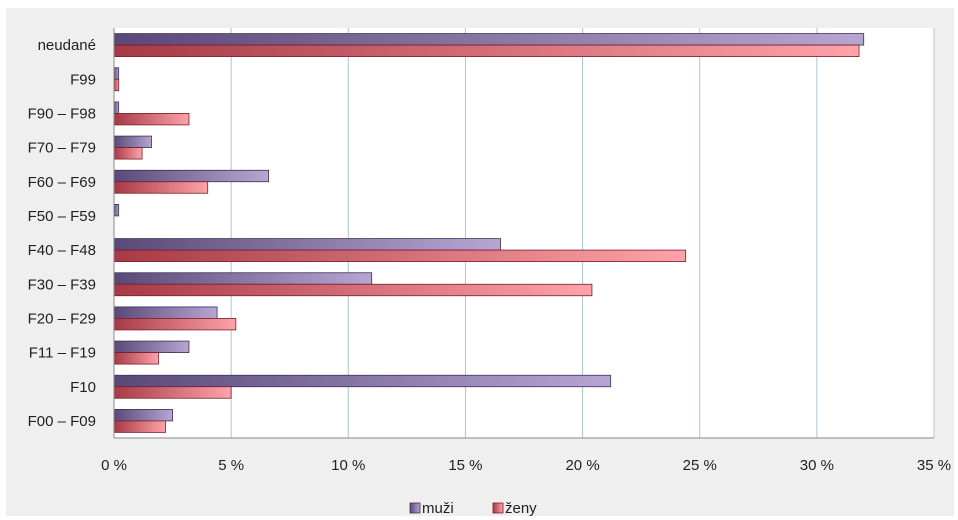 This screenshot has height=520, width=958. What do you see at coordinates (817, 465) in the screenshot?
I see `x-tick-label: 30 %` at bounding box center [817, 465].